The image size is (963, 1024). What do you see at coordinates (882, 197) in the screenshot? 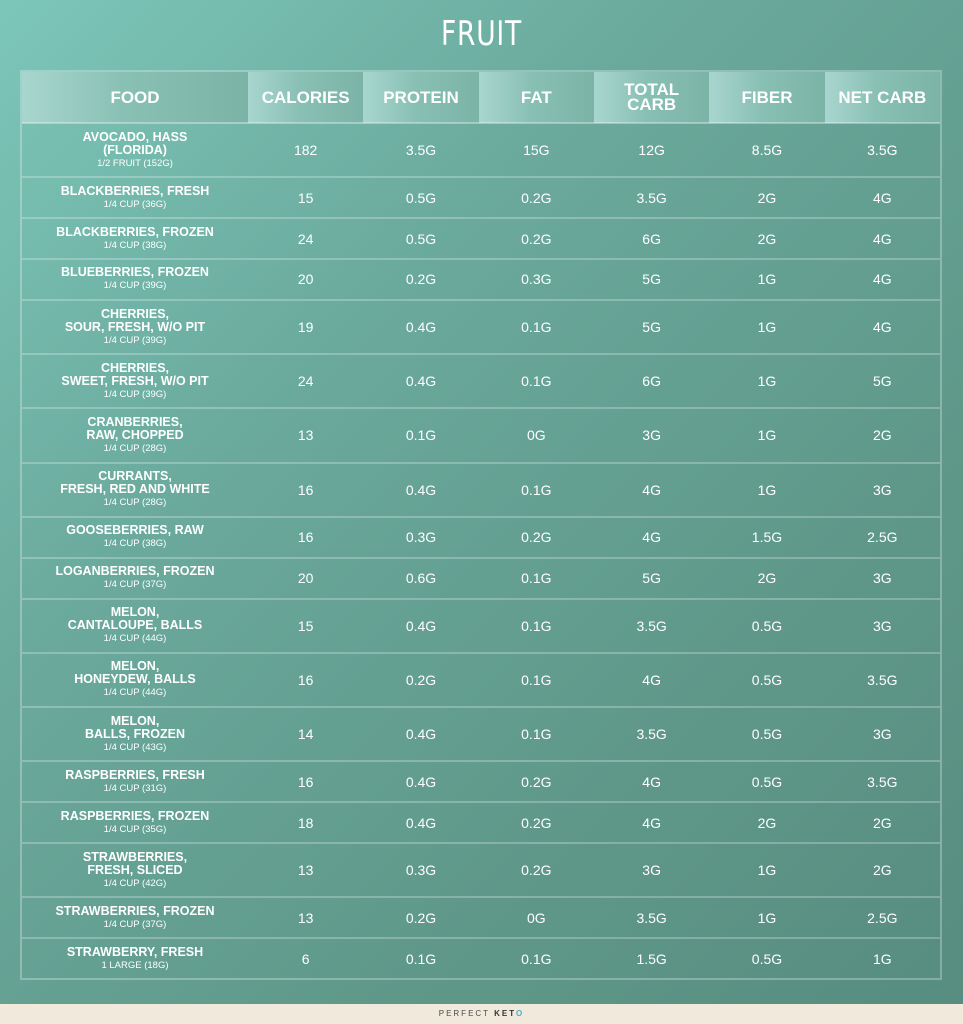
I see `net-carb-cell: 4G` at bounding box center [882, 197].